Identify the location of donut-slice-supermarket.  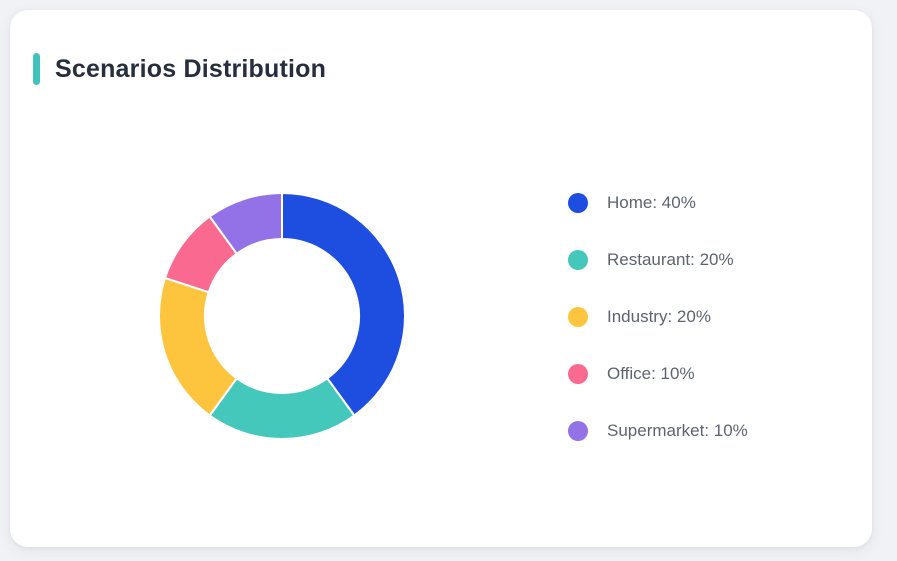
(245, 223).